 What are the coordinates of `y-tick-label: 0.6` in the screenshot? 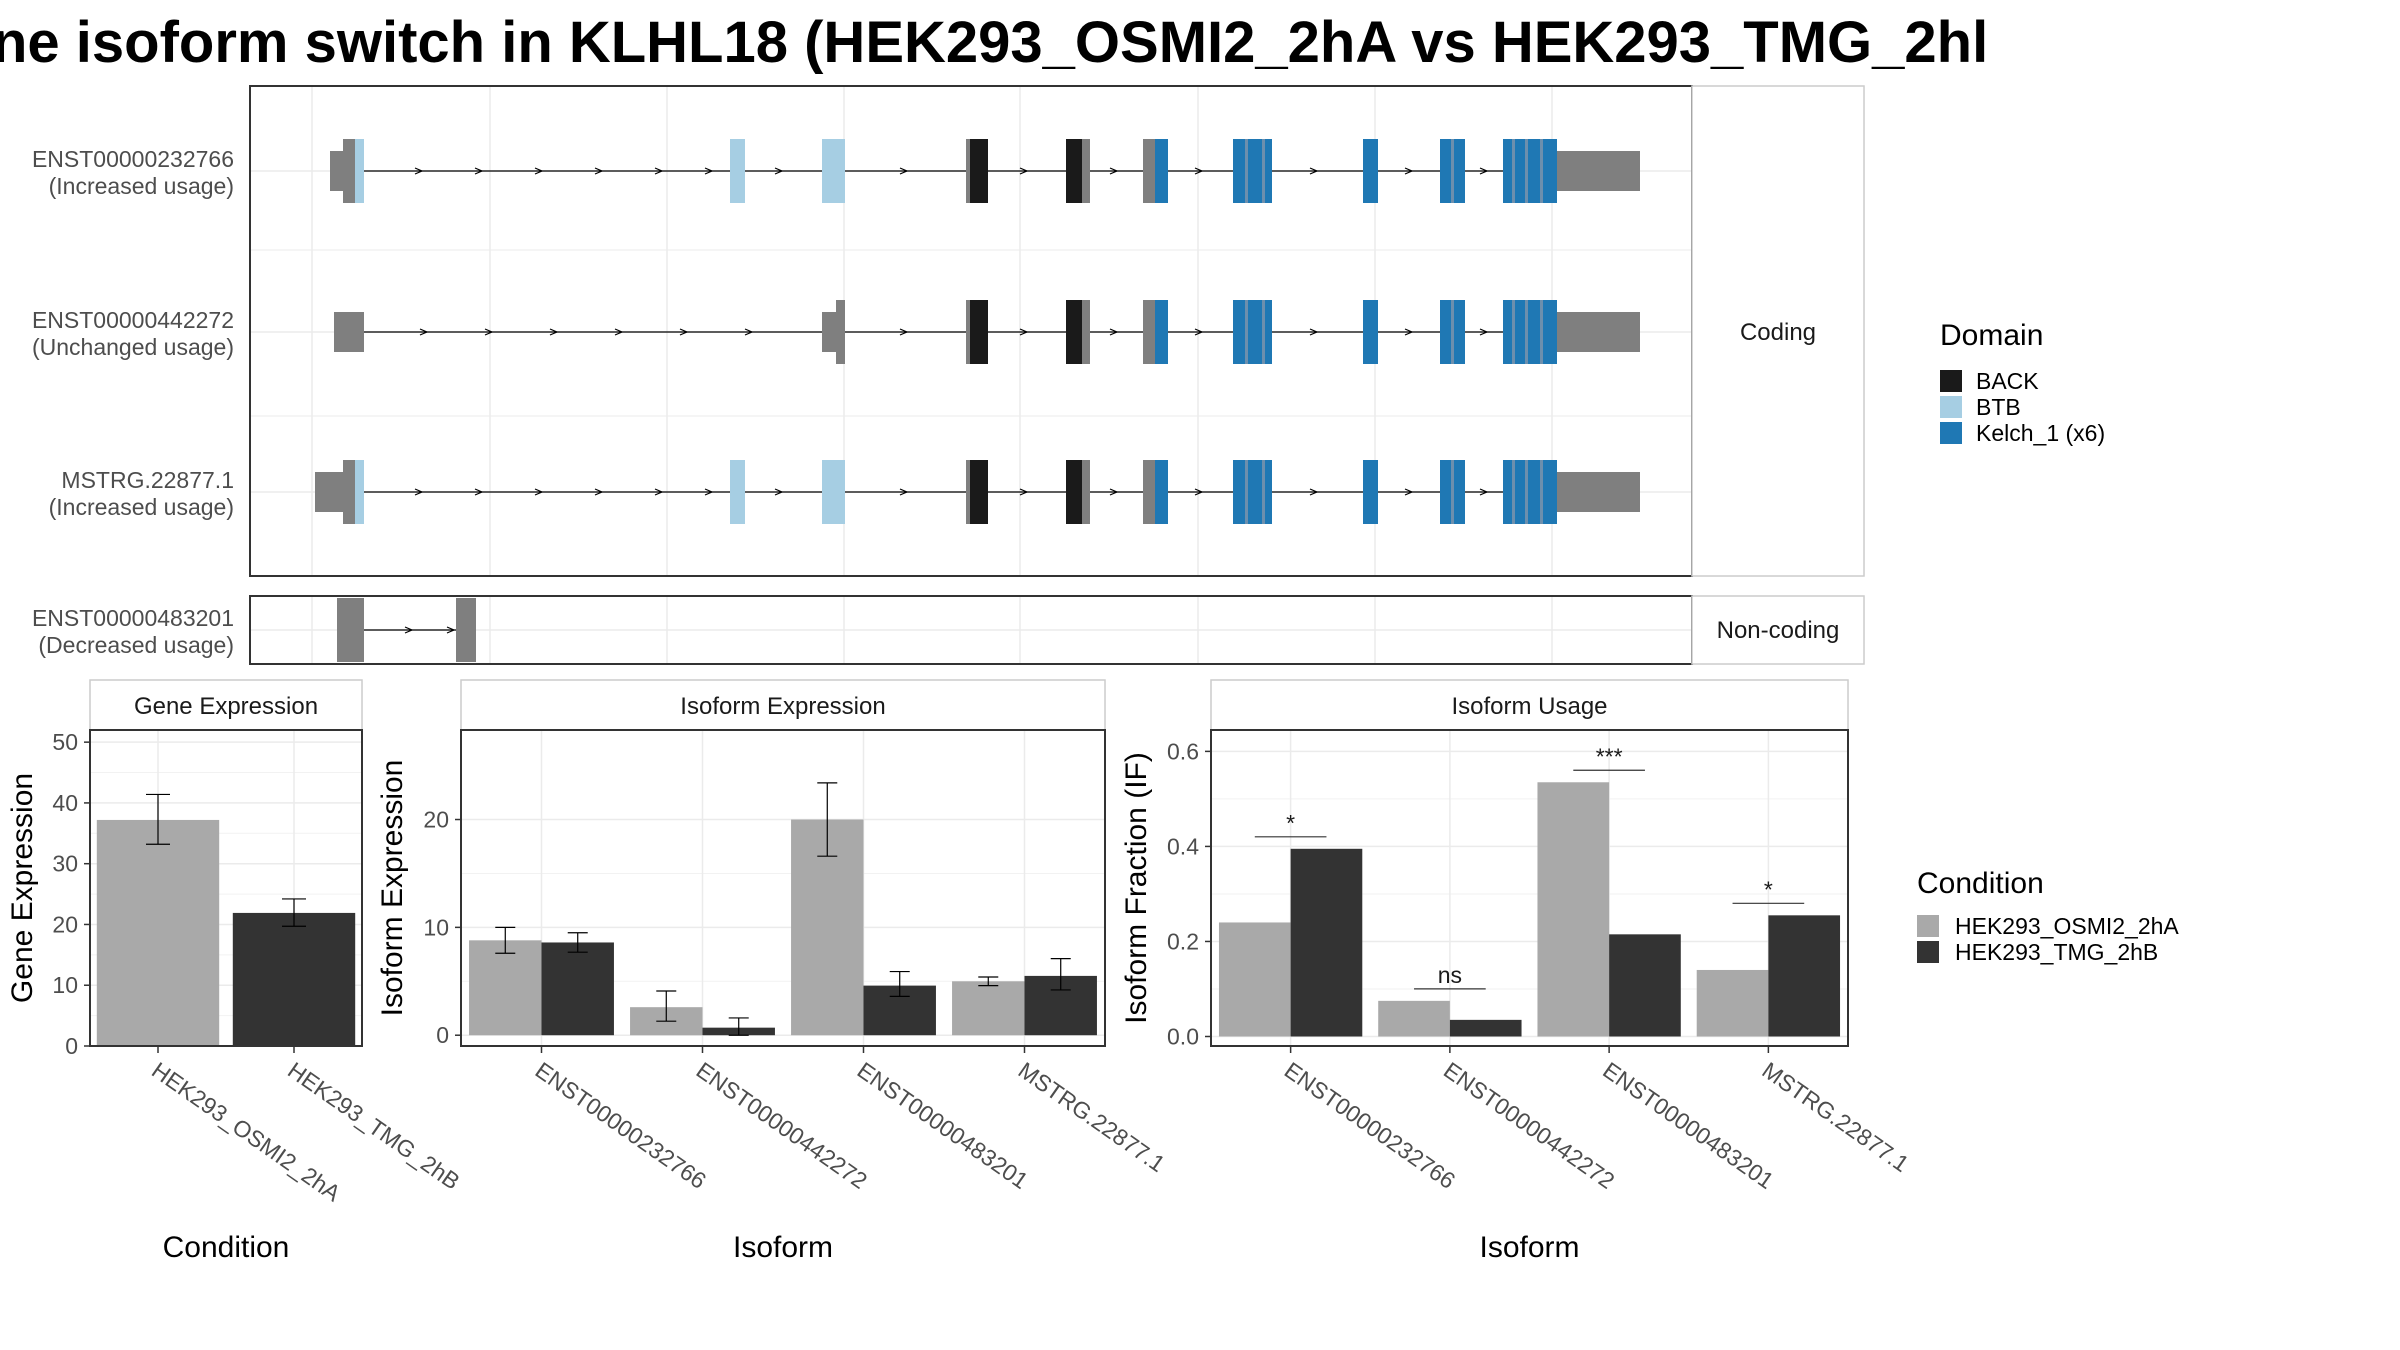 It's located at (1183, 751).